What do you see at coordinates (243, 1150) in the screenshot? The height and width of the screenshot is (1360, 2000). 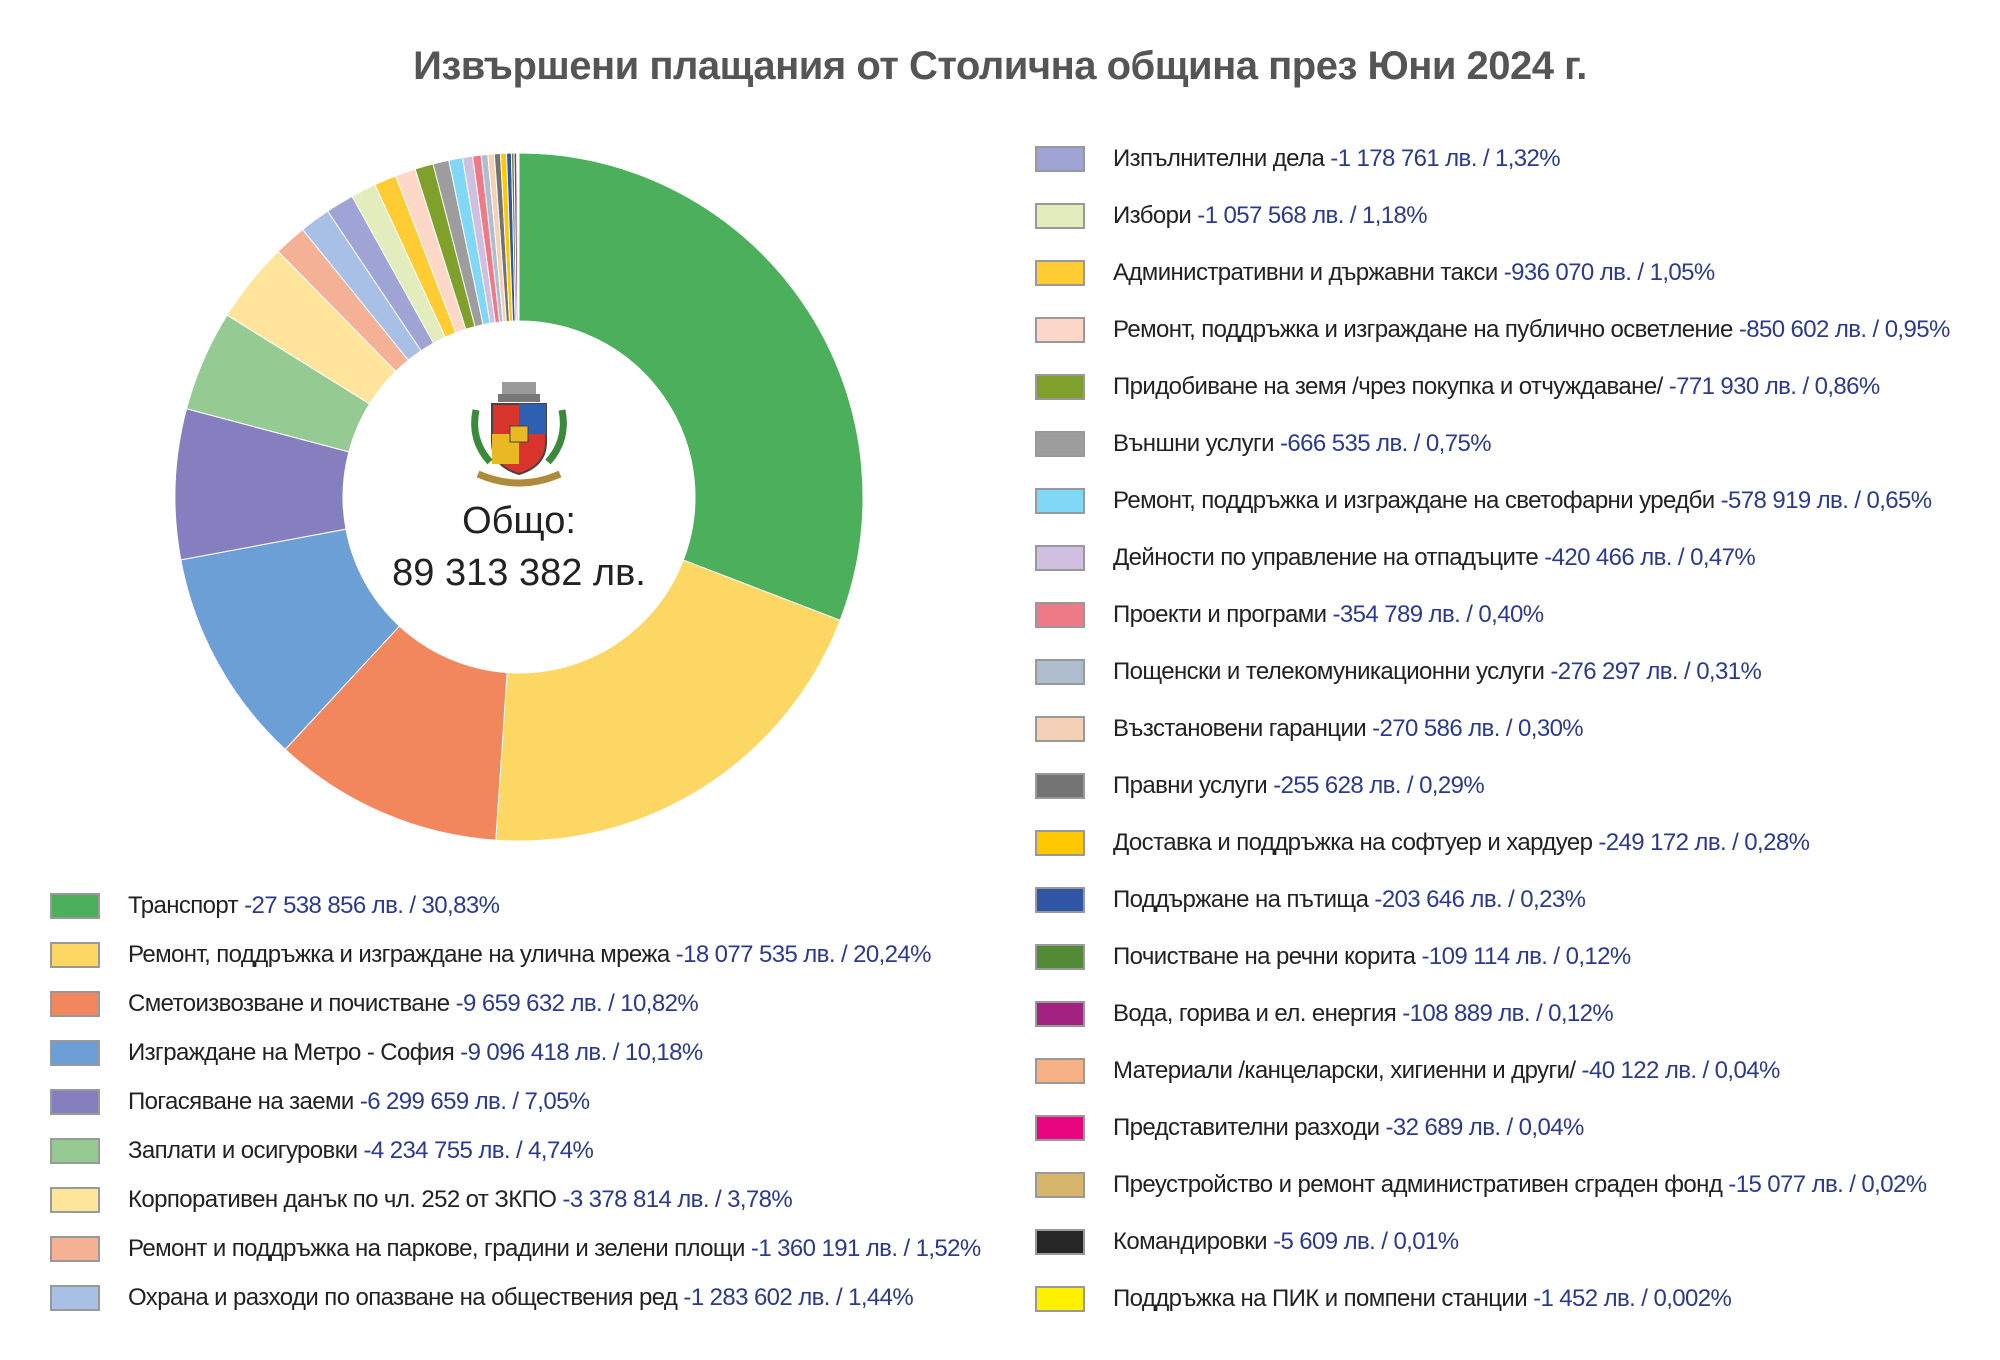 I see `legend-label: Заплати и осигуровки` at bounding box center [243, 1150].